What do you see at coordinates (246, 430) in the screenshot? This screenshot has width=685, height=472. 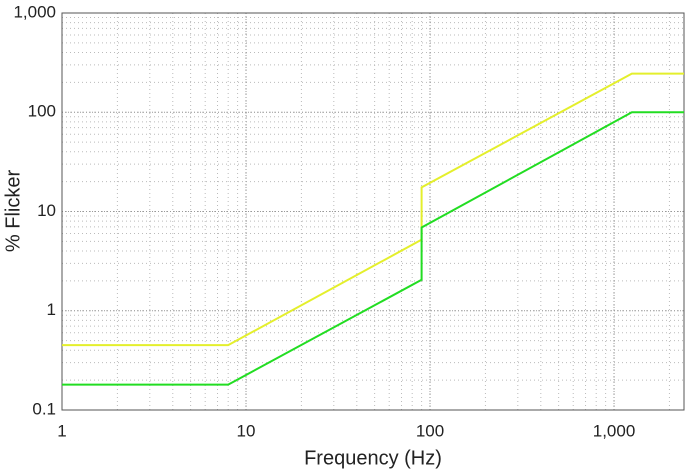 I see `x-tick-label: 10` at bounding box center [246, 430].